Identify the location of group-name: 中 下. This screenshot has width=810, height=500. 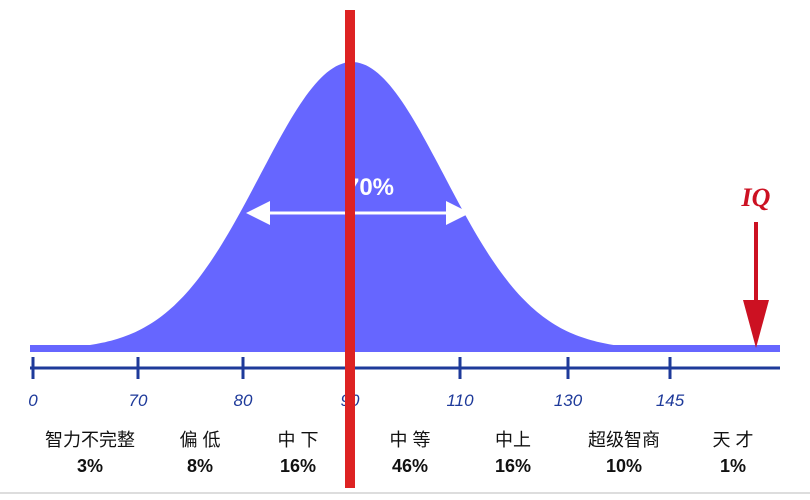
(297, 440).